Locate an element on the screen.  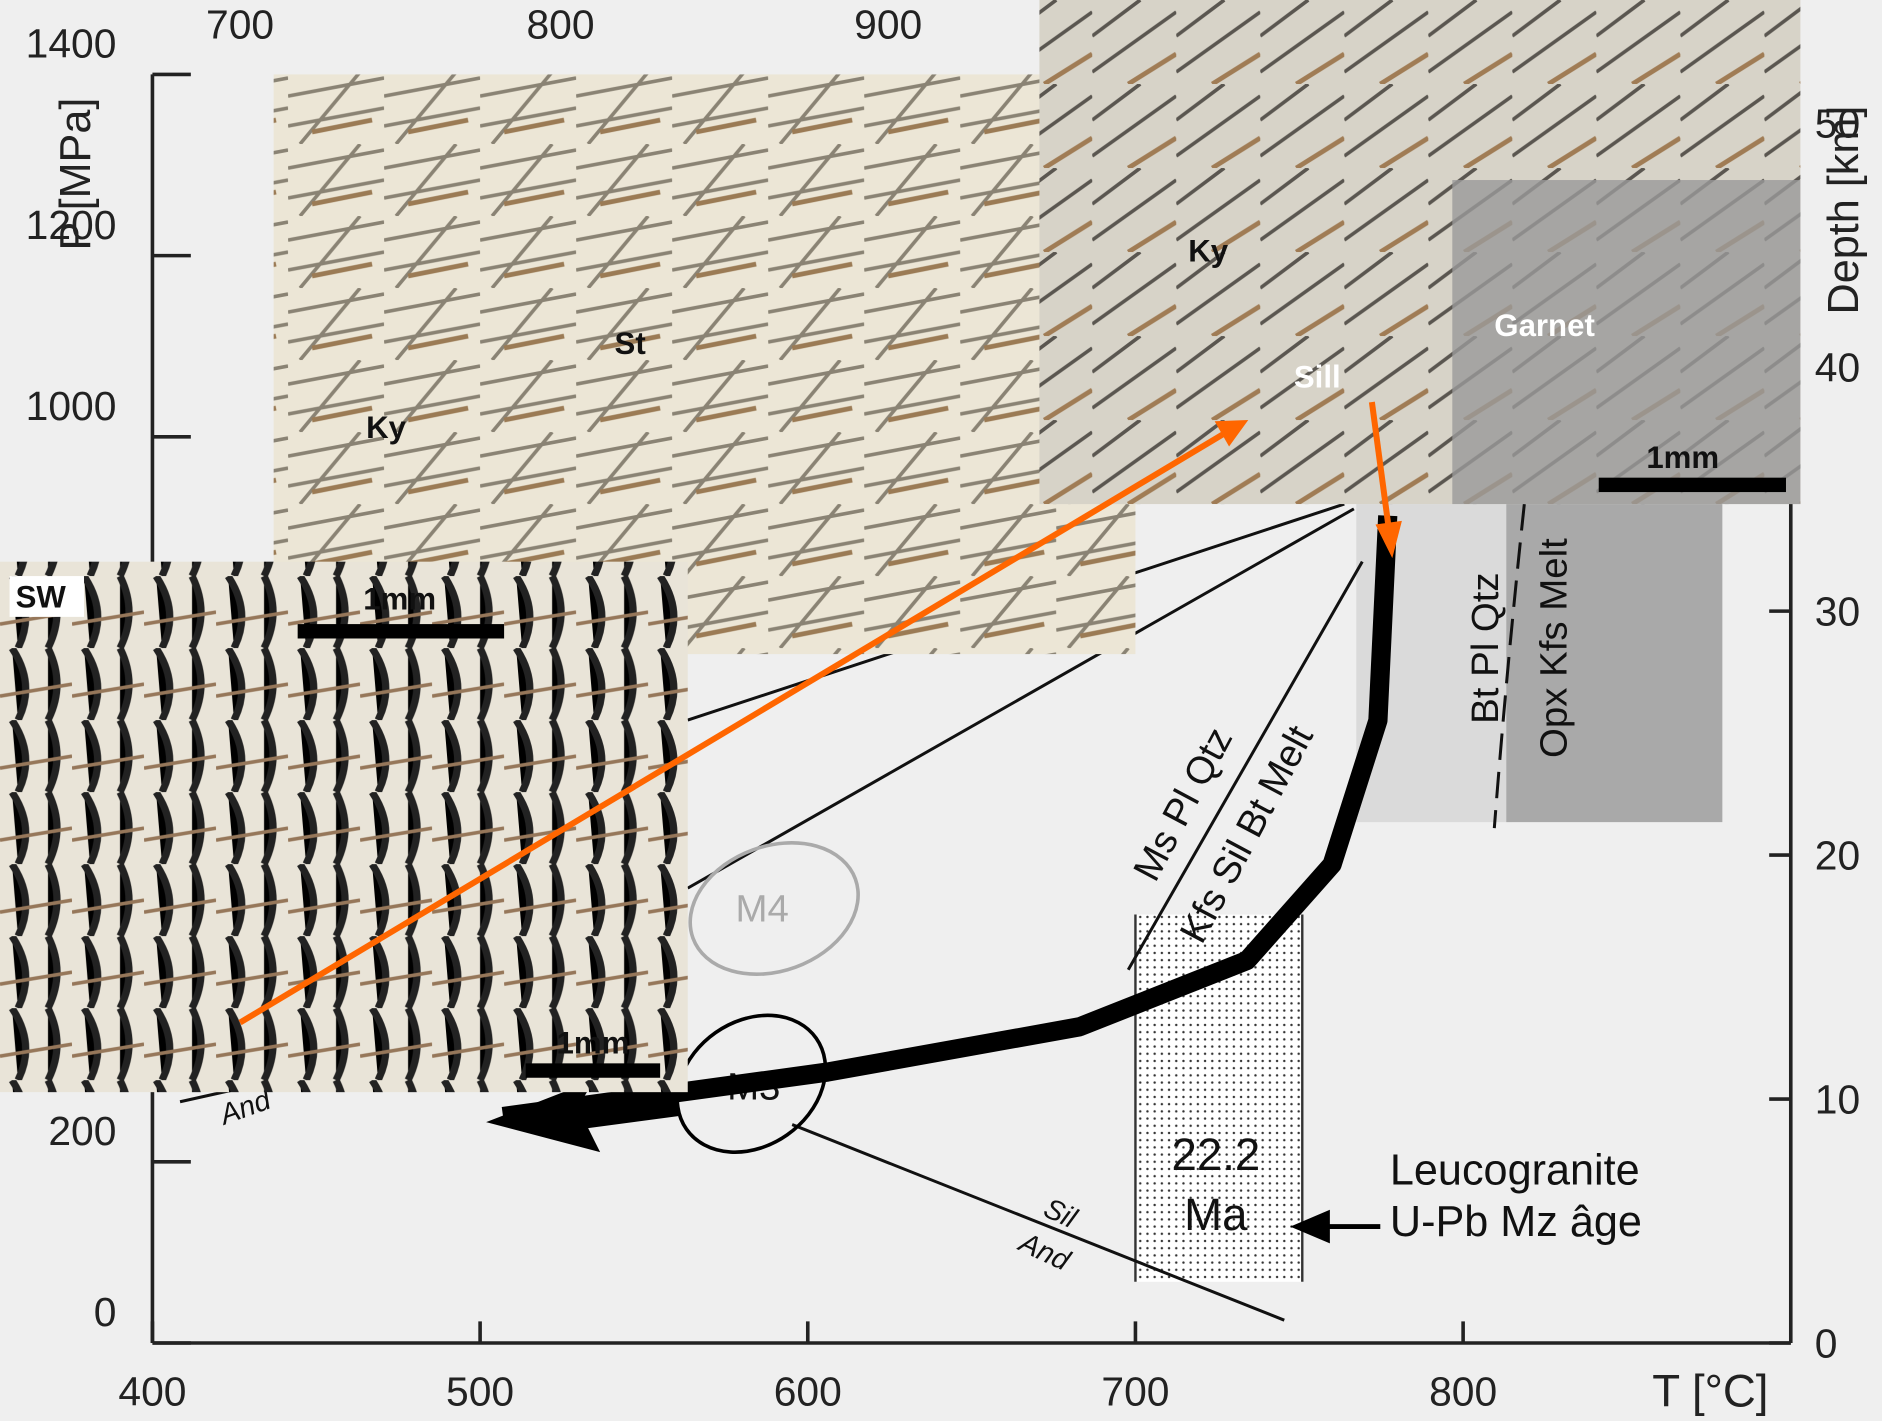
path-arrowhead is located at coordinates (582, 1116).